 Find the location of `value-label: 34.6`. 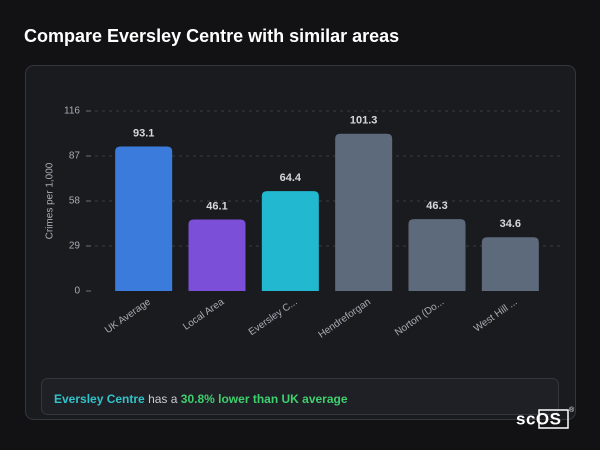

value-label: 34.6 is located at coordinates (510, 224).